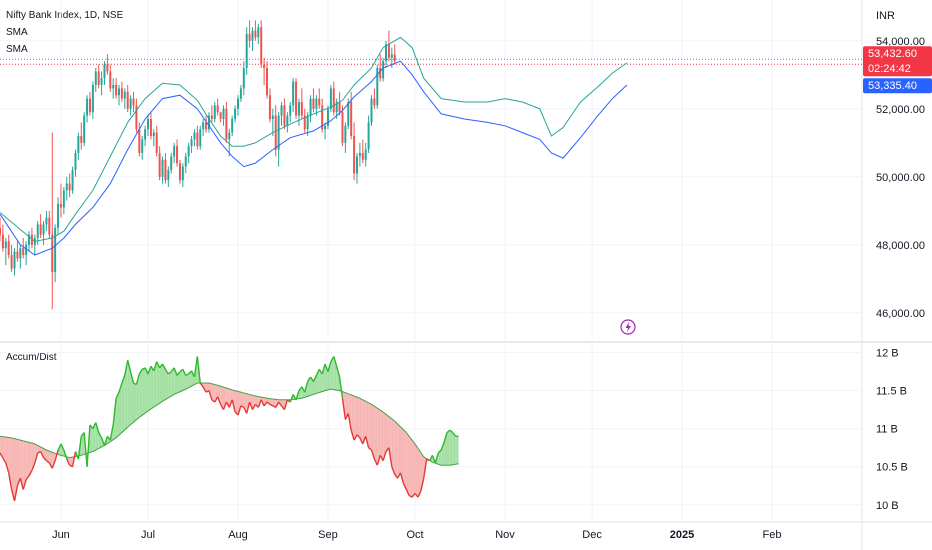 Image resolution: width=932 pixels, height=550 pixels. I want to click on currency-label: INR, so click(885, 16).